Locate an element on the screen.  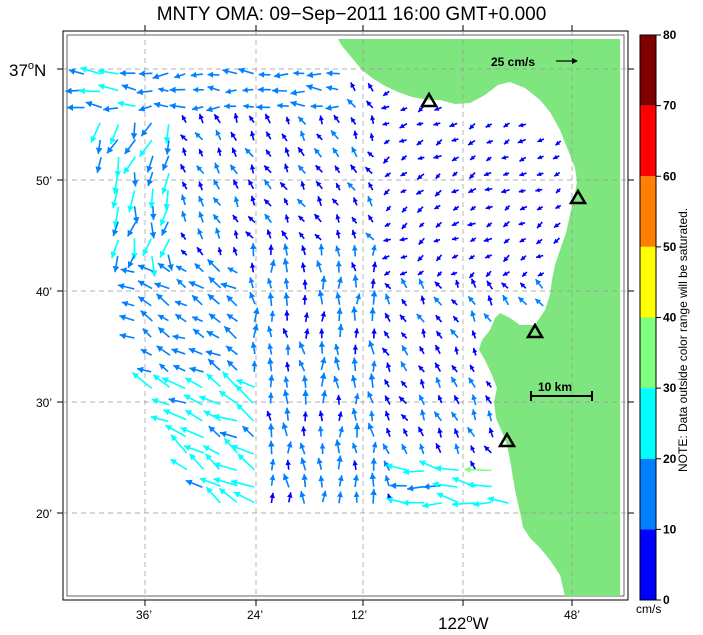
lat-label-20: 20’ is located at coordinates (44, 514).